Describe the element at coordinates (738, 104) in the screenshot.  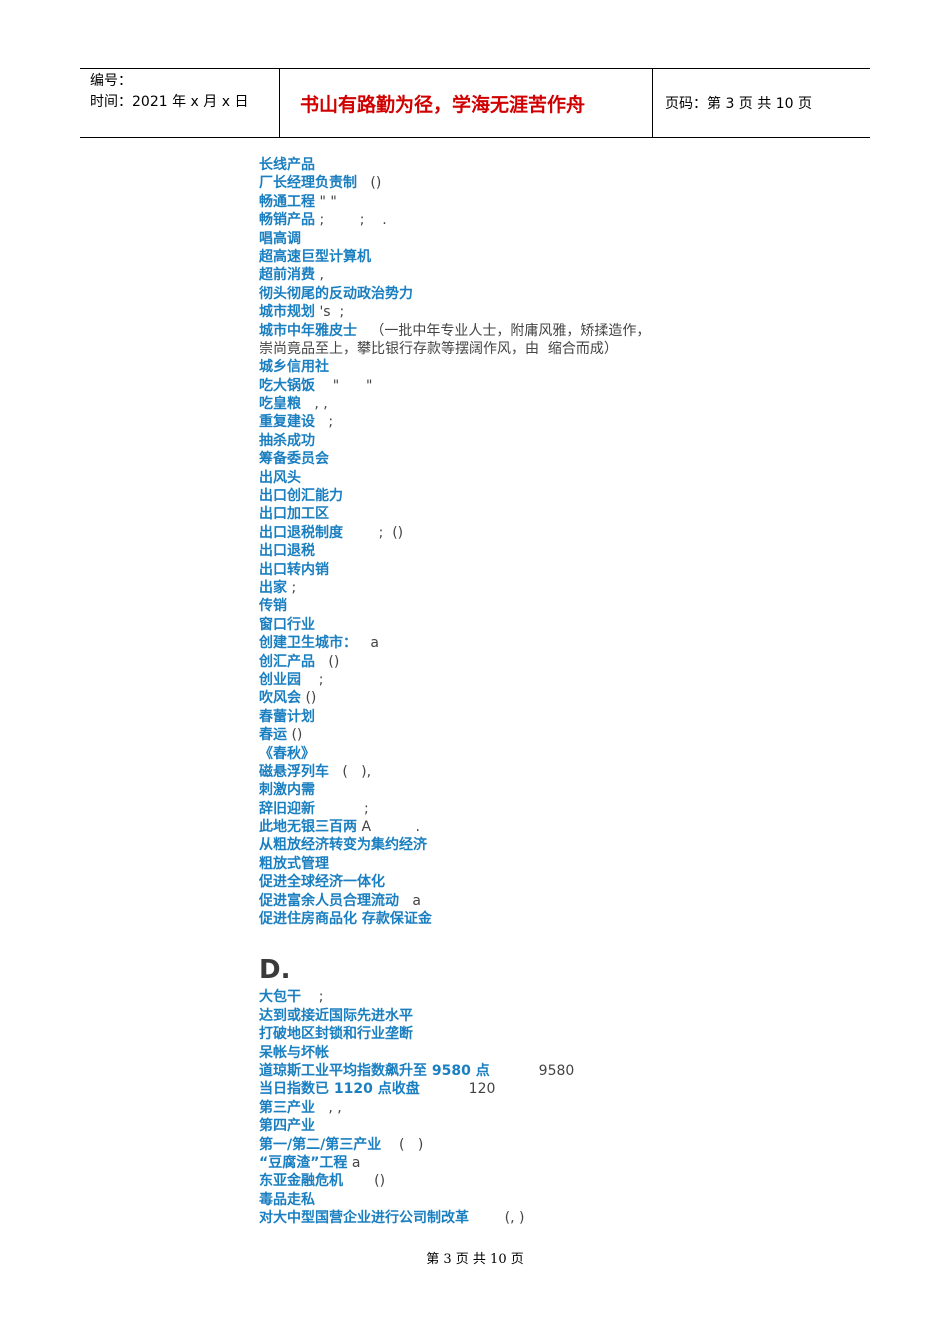
I see `header-page-info: 页码：第 3 页 共 10 页` at that location.